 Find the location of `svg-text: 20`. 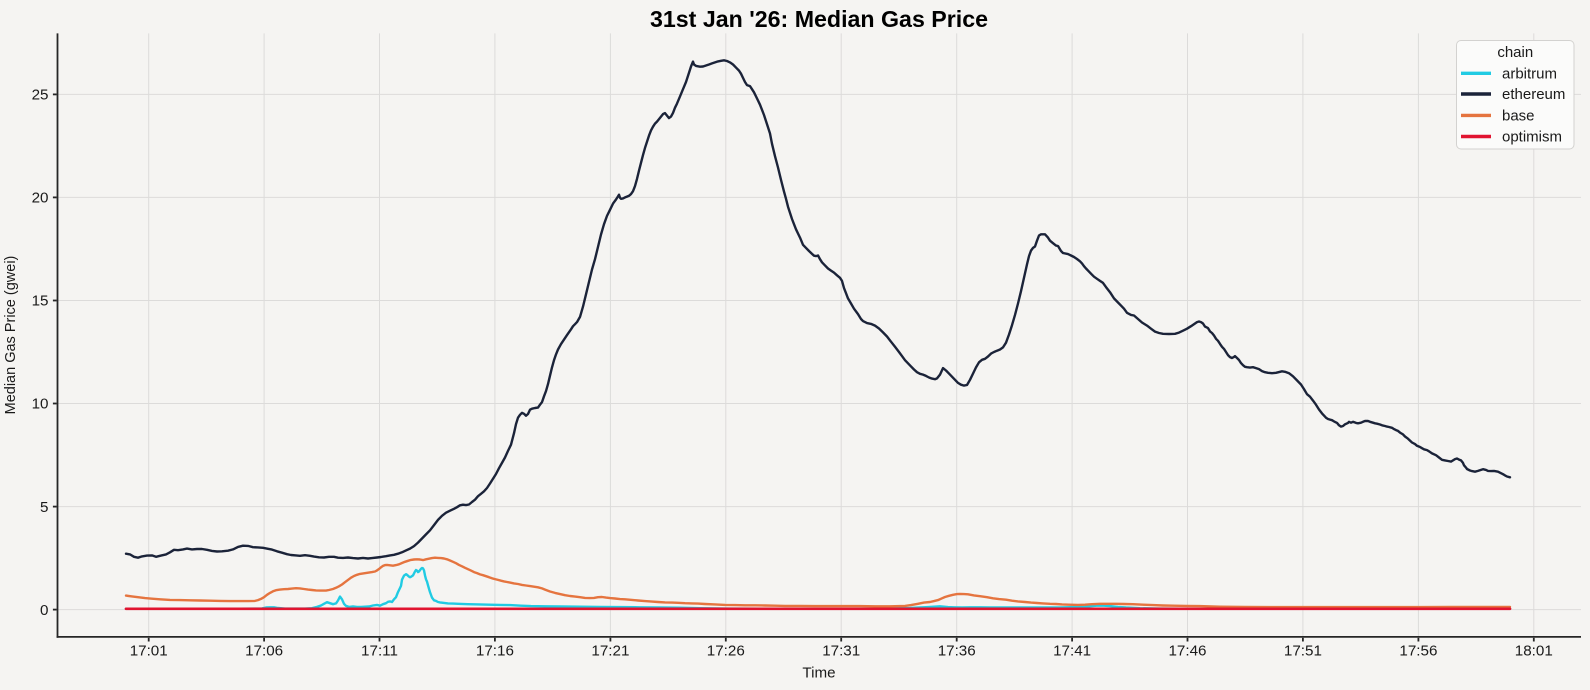

svg-text: 20 is located at coordinates (40, 198).